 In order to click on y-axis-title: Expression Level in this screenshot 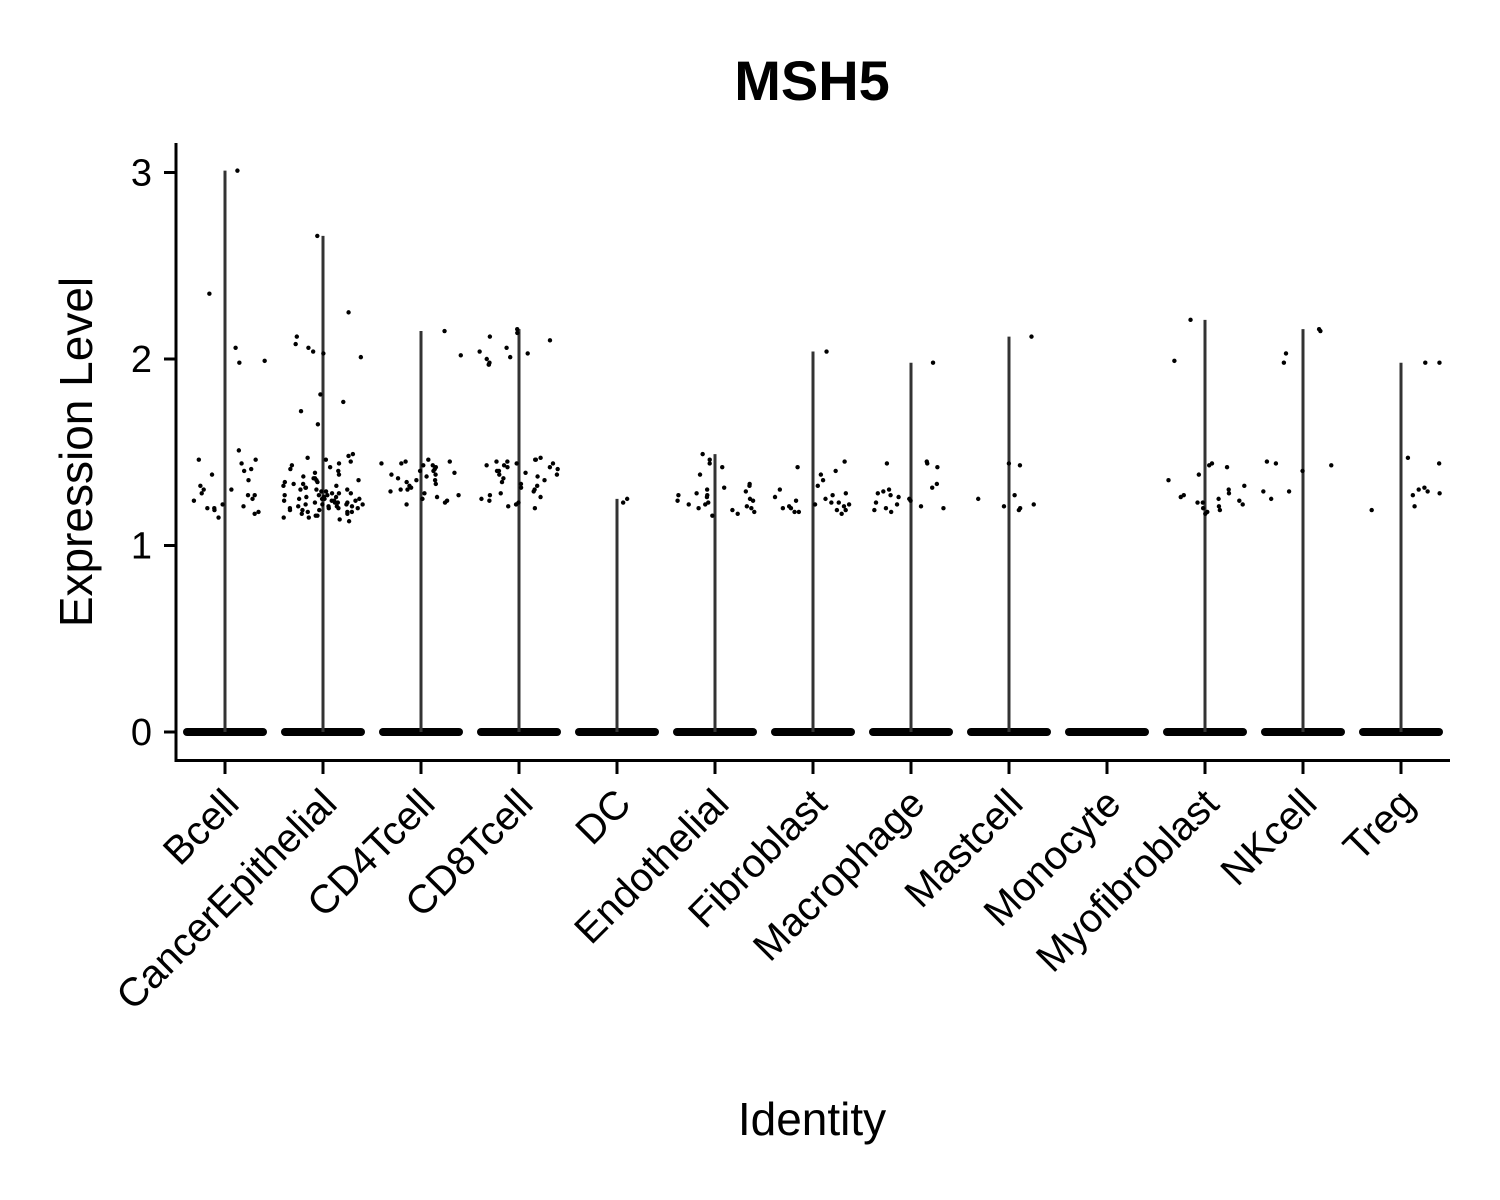, I will do `click(76, 452)`.